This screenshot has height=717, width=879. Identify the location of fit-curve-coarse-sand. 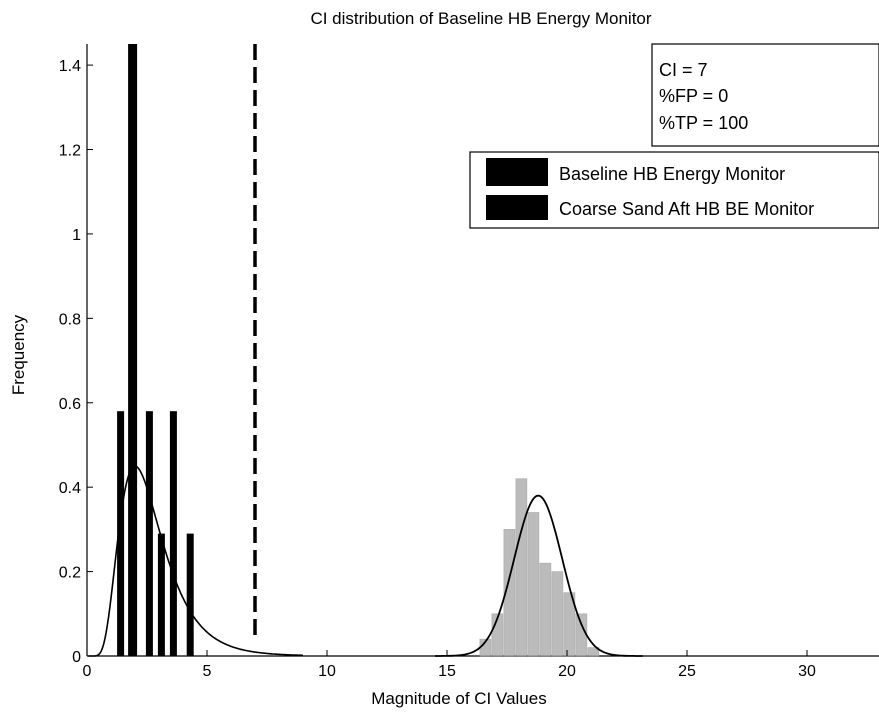
(539, 575).